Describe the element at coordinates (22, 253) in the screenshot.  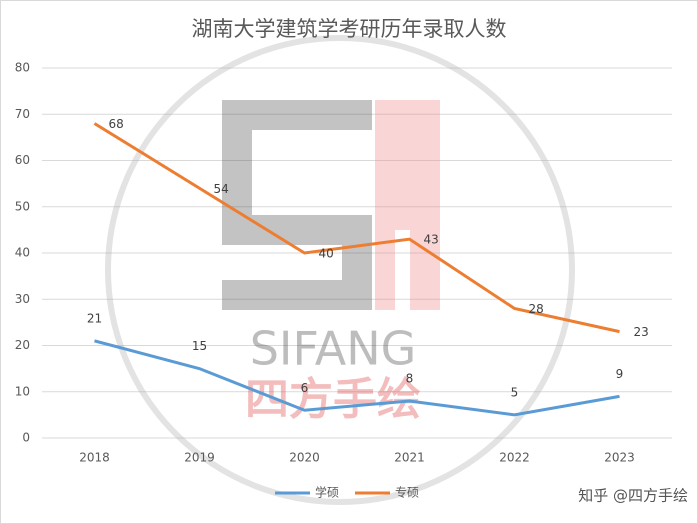
I see `y-tick-label: 40` at that location.